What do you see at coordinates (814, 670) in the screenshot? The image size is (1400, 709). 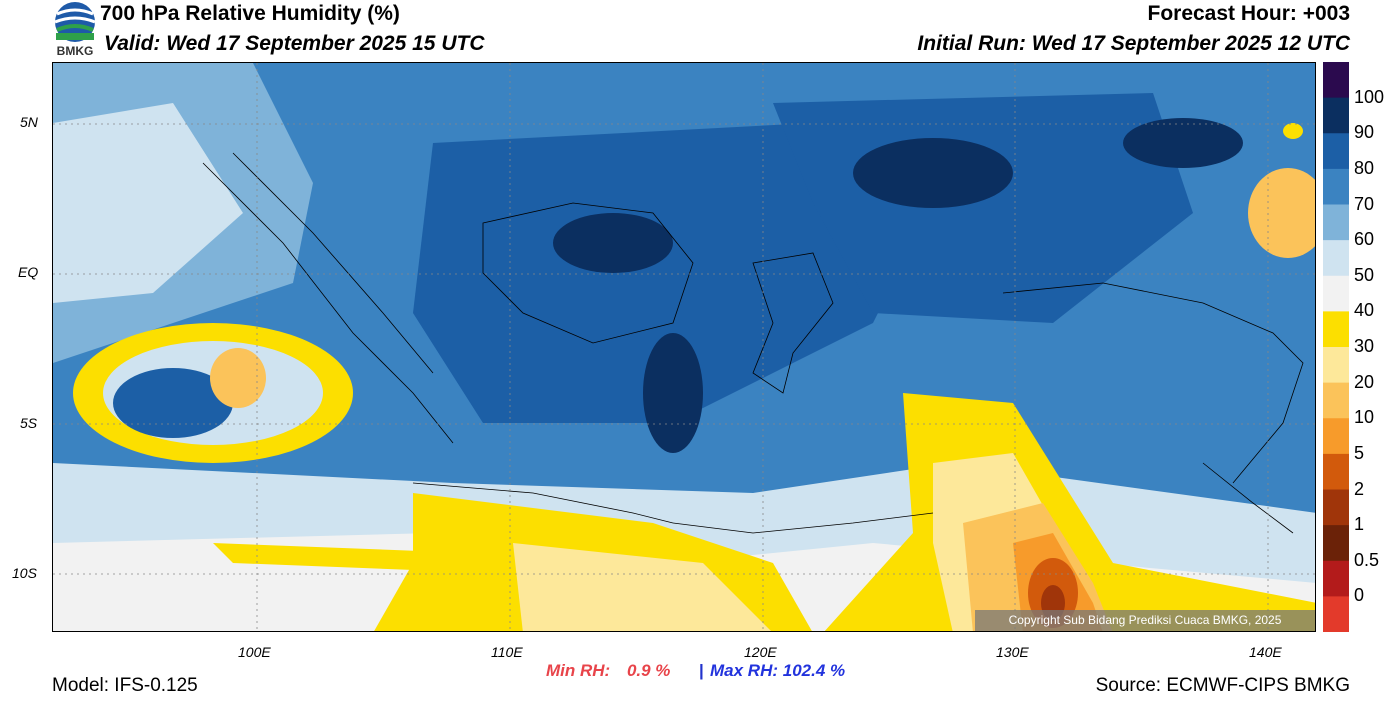 I see `max-rh-value: 102.4 %` at bounding box center [814, 670].